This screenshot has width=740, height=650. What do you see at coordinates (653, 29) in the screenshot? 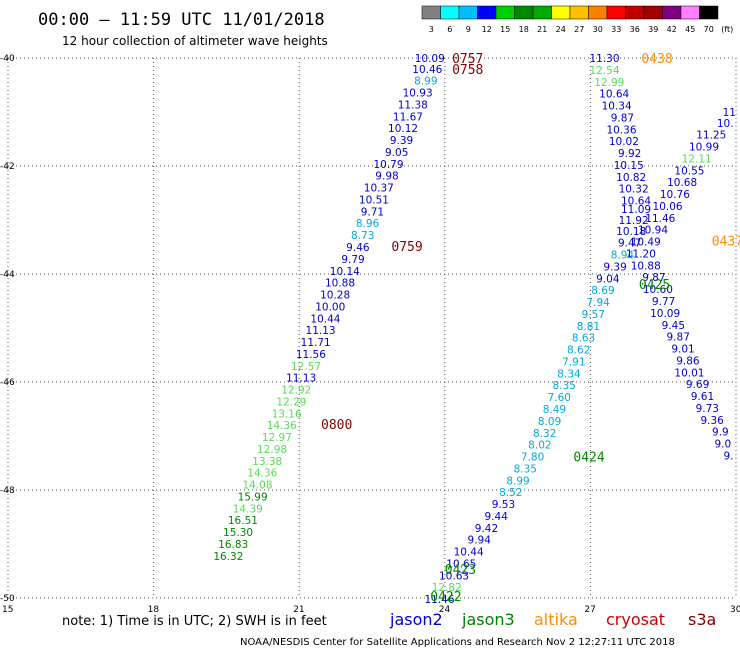
I see `colorbar-label: 39` at bounding box center [653, 29].